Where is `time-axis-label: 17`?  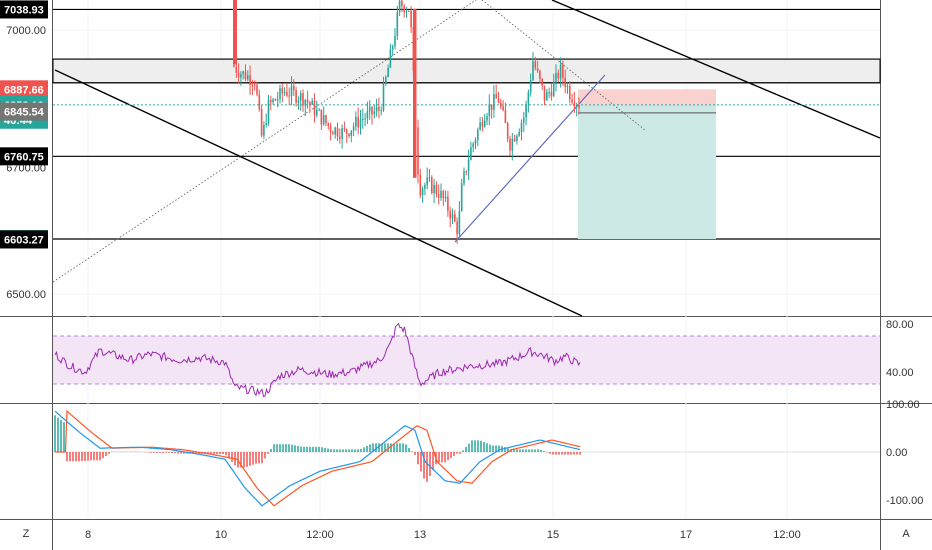 time-axis-label: 17 is located at coordinates (686, 535).